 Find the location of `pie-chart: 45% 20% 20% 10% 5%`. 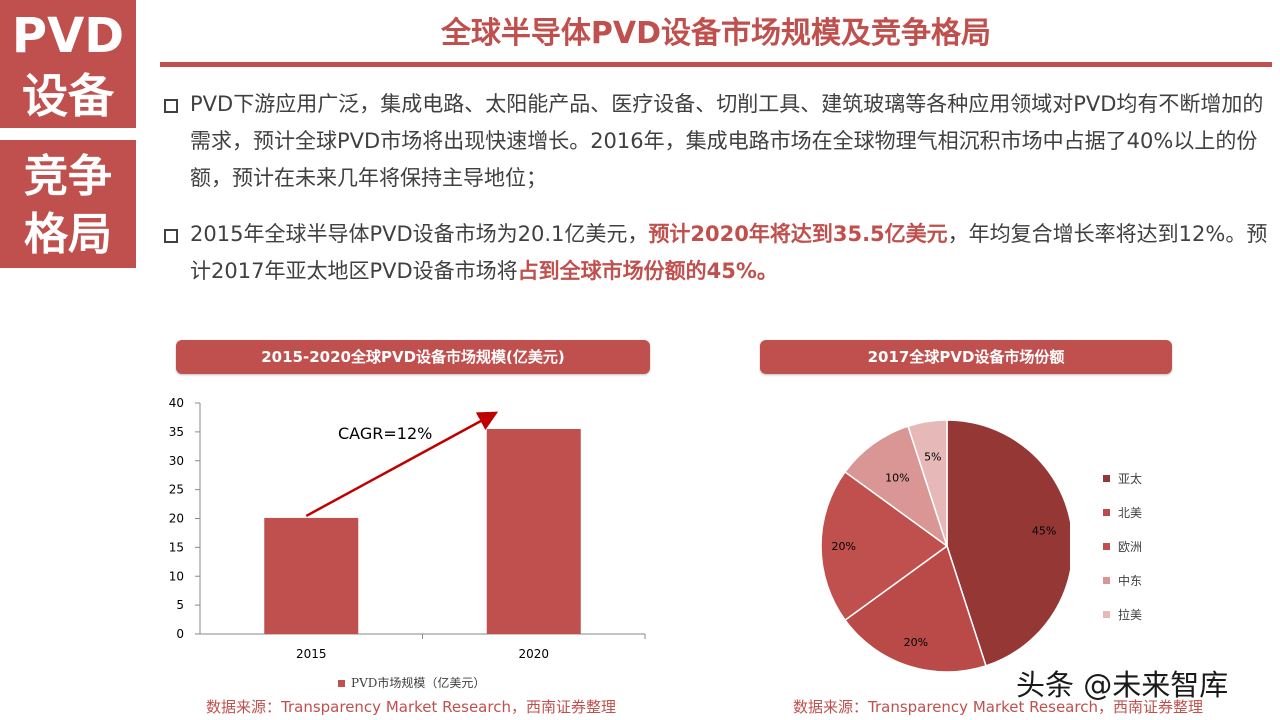

pie-chart: 45% 20% 20% 10% 5% is located at coordinates (945, 546).